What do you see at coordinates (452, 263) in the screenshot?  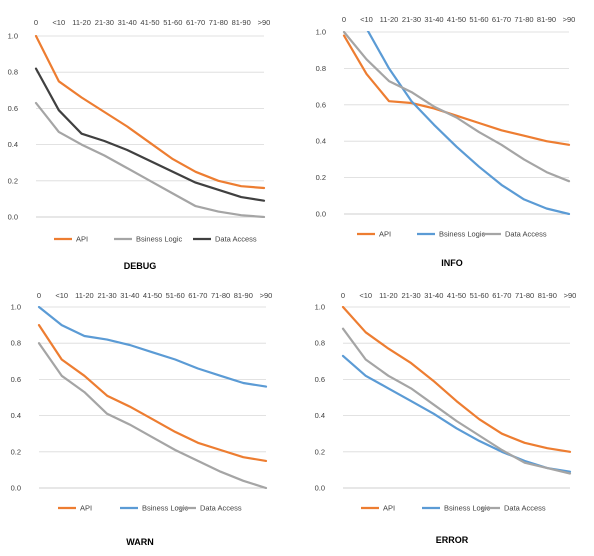 I see `chart-title: INFO` at bounding box center [452, 263].